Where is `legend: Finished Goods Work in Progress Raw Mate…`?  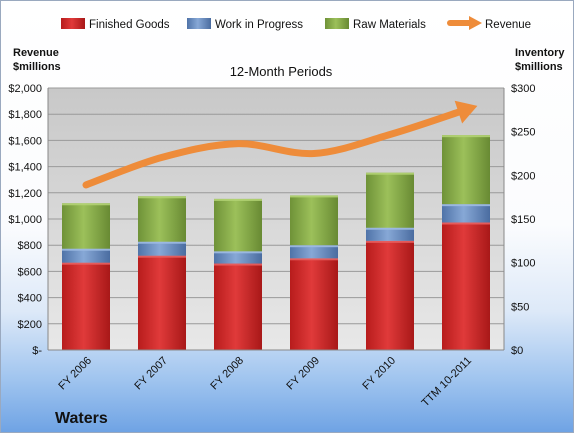
legend: Finished Goods Work in Progress Raw Mate… is located at coordinates (296, 23).